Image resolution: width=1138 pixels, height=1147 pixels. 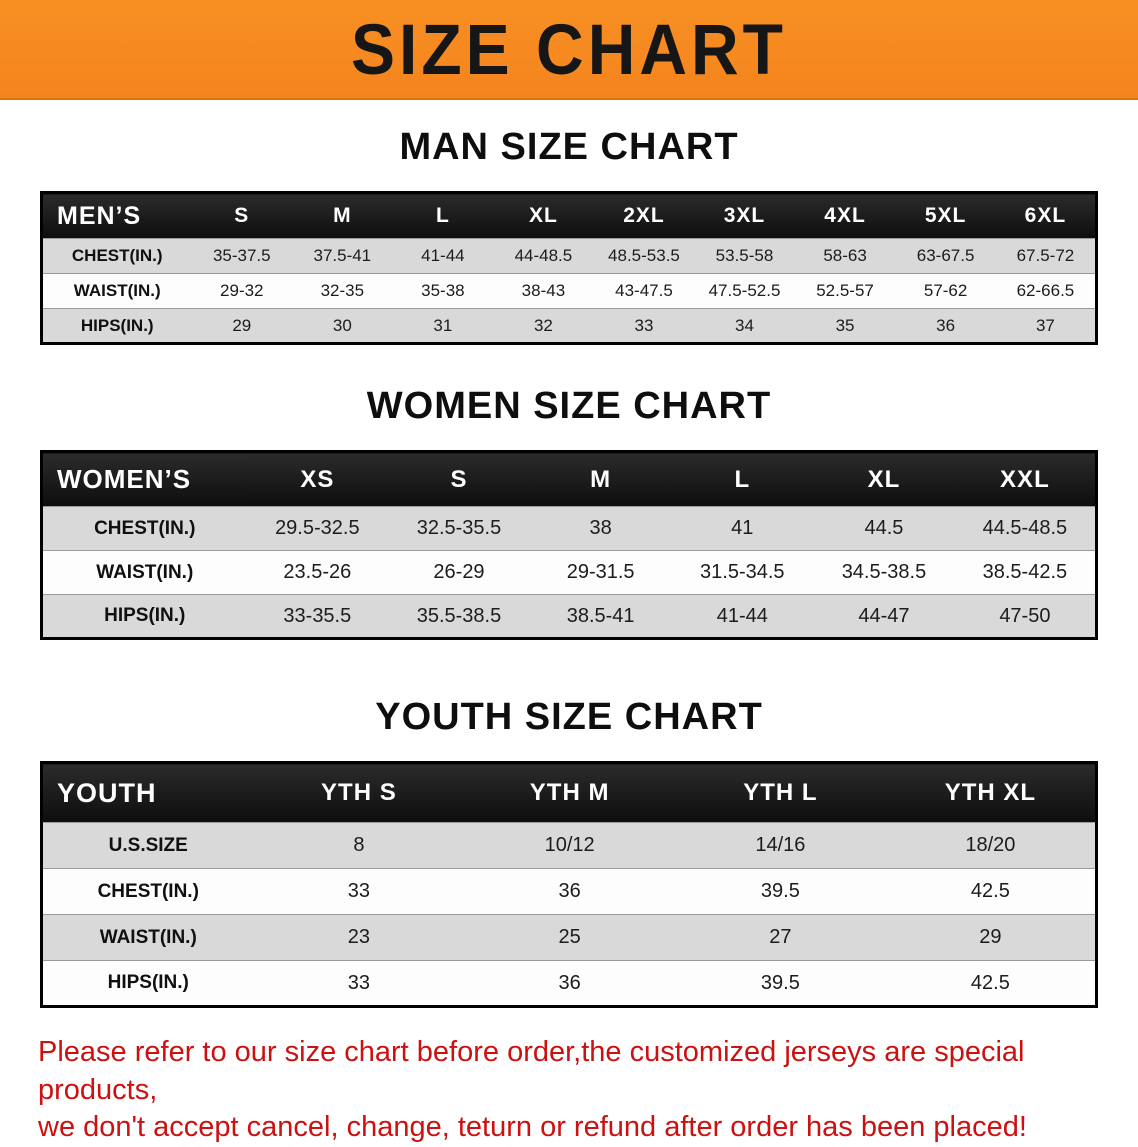 I want to click on table-cell: 44-48.5, so click(x=543, y=256).